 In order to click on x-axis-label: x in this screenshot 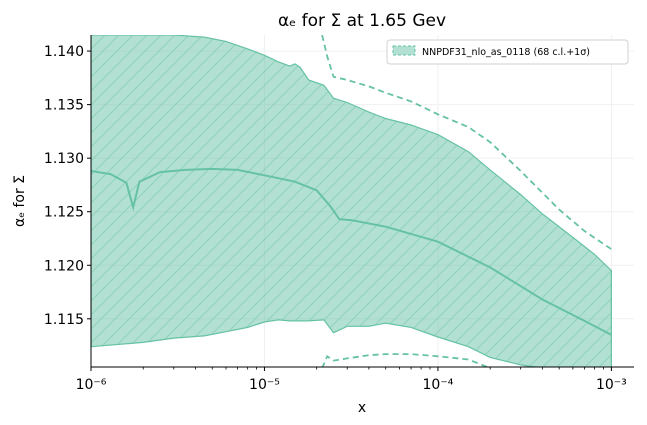, I will do `click(362, 408)`.